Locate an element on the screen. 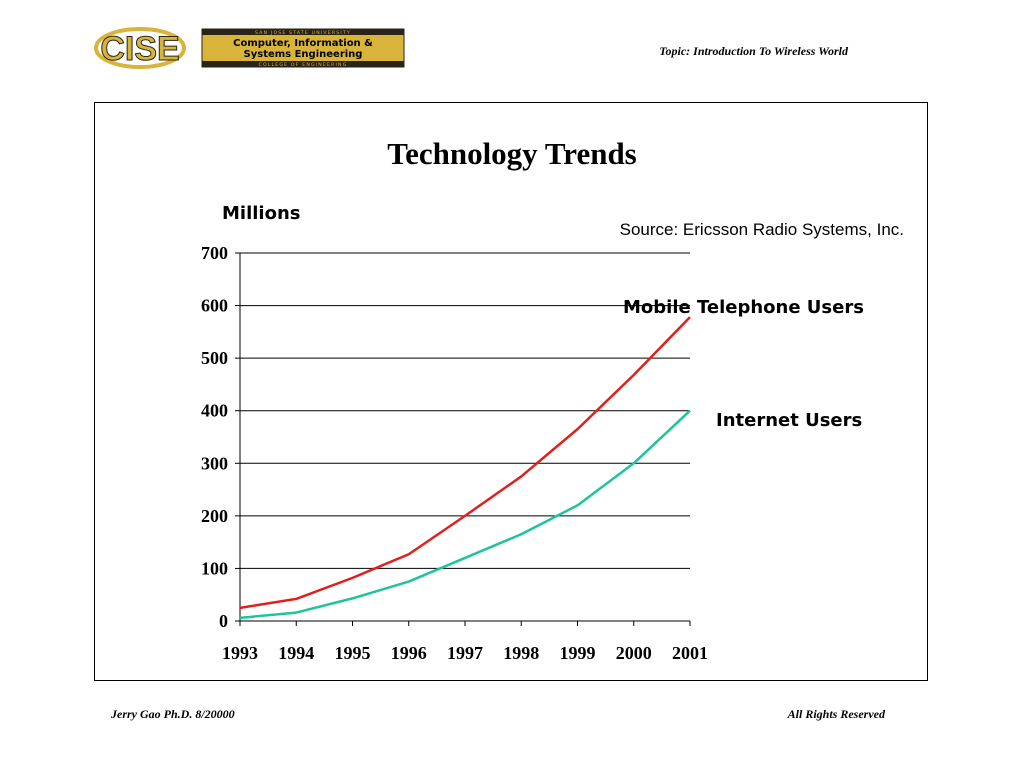 The image size is (1024, 768). logo-college: COLLEGE OF ENGINEERING is located at coordinates (303, 65).